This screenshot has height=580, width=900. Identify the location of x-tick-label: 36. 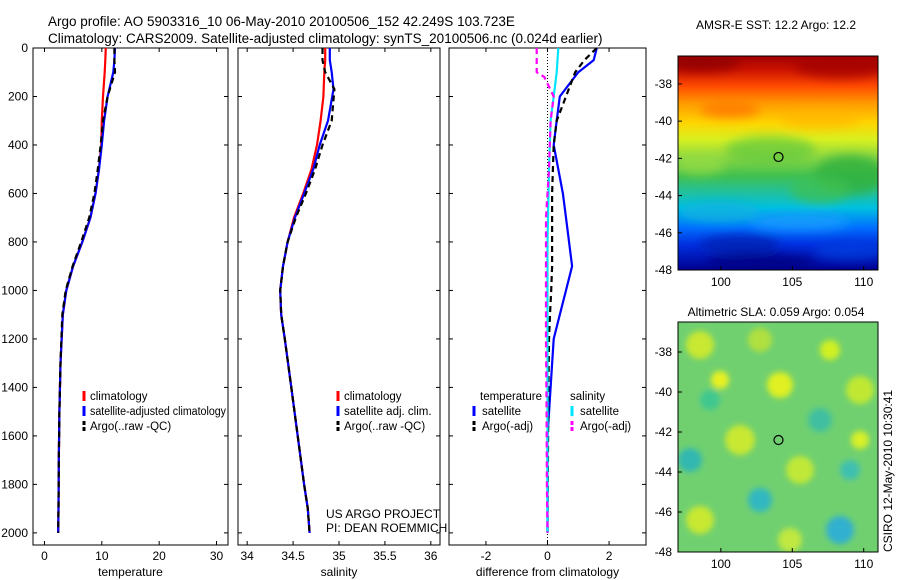
(431, 556).